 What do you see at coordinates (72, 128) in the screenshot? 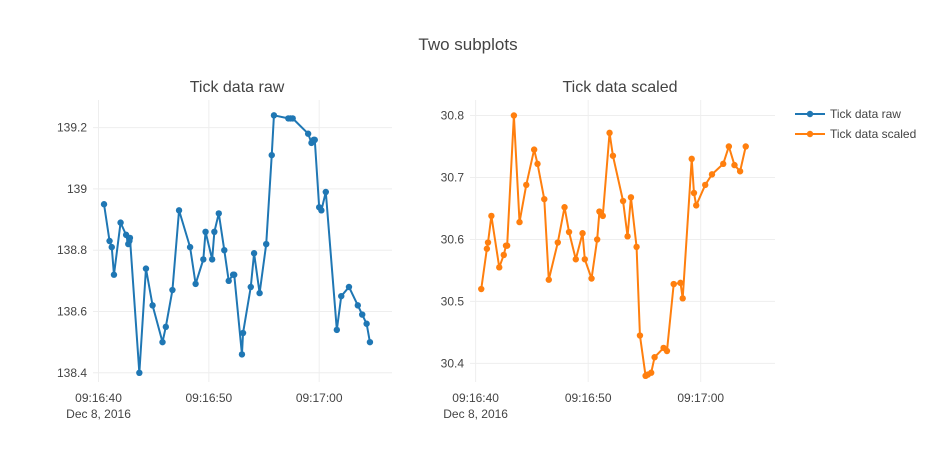
I see `y-tick-label-raw-4: 139.2` at bounding box center [72, 128].